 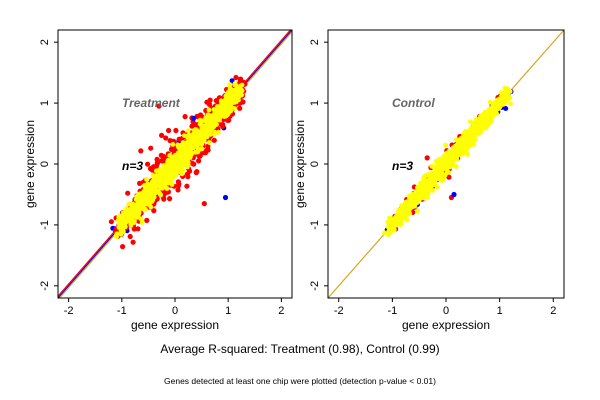 I want to click on yellow-points, so click(x=179, y=160).